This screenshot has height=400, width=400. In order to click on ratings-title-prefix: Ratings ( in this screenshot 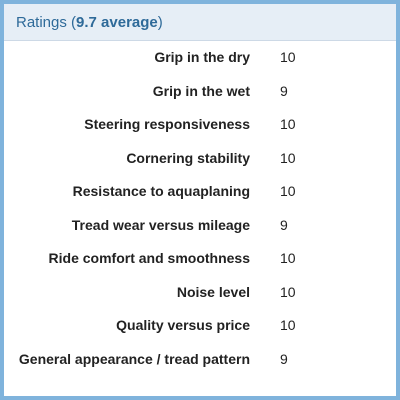, I will do `click(46, 22)`.